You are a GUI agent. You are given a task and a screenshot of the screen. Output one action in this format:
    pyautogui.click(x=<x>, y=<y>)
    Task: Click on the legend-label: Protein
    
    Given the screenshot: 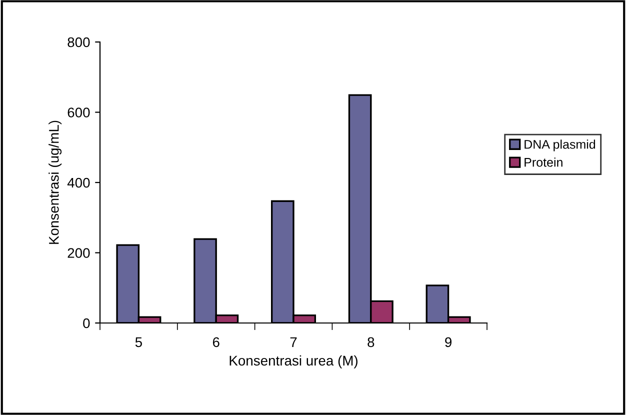 What is the action you would take?
    pyautogui.click(x=543, y=162)
    